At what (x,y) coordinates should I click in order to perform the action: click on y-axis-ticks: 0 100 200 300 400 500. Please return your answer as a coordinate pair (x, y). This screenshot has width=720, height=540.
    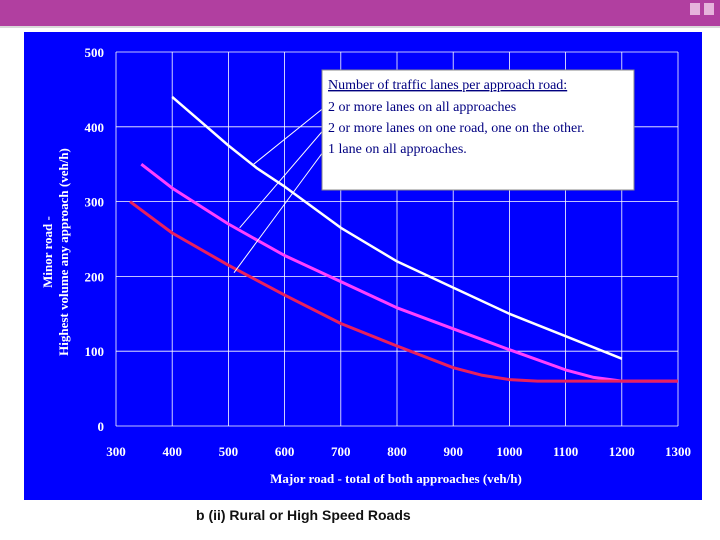
    Looking at the image, I should click on (95, 239).